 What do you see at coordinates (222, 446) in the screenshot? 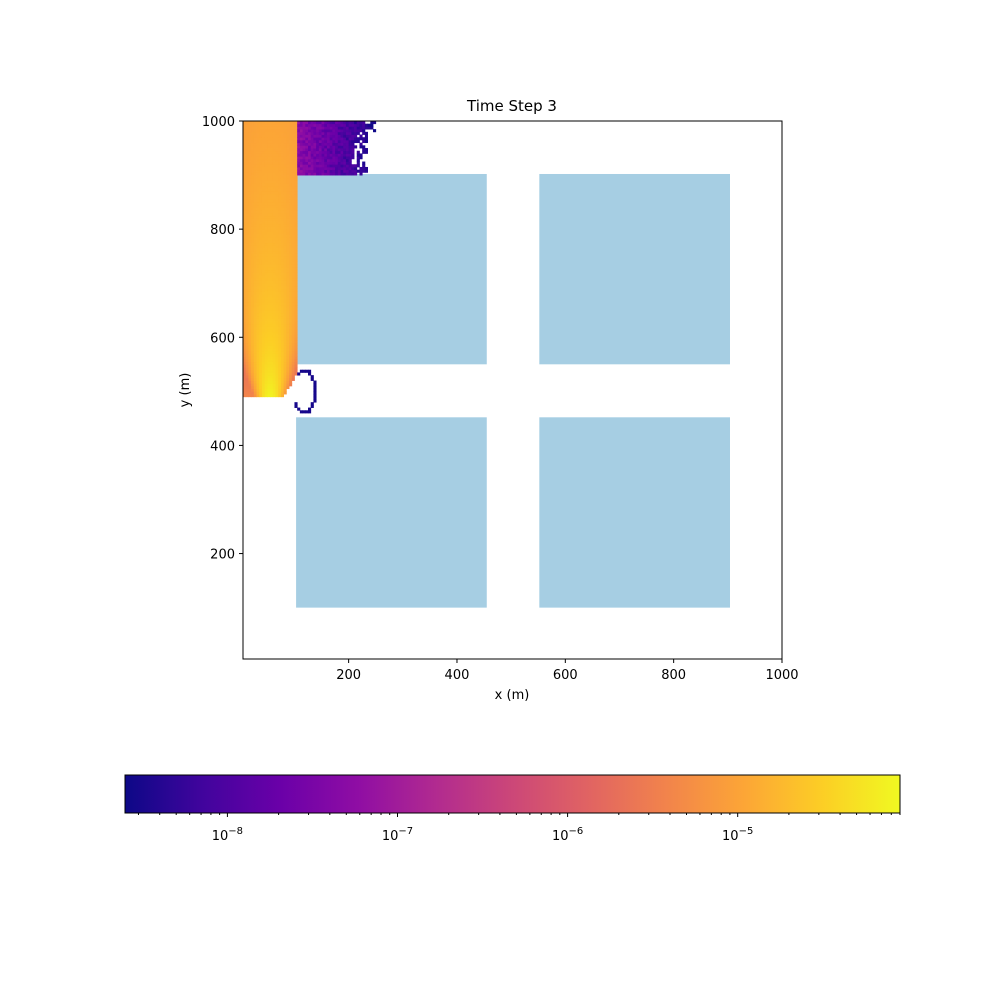
I see `y-tick-label: 400` at bounding box center [222, 446].